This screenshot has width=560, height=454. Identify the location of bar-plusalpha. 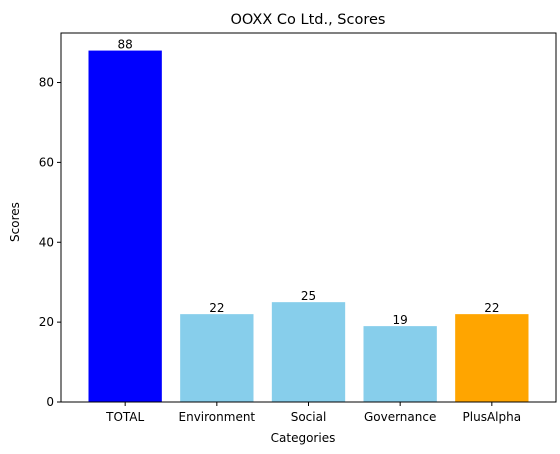
(492, 358).